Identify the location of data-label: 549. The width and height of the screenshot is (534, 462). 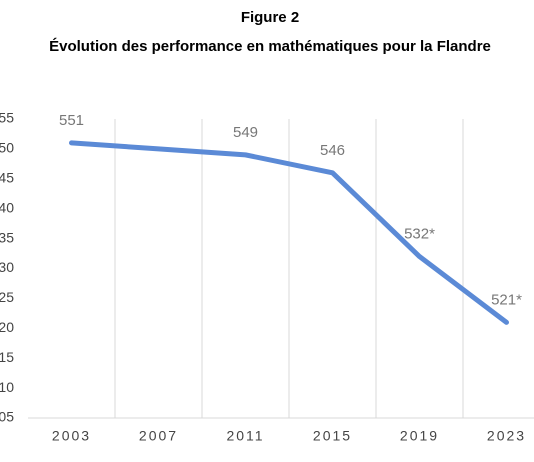
(245, 132).